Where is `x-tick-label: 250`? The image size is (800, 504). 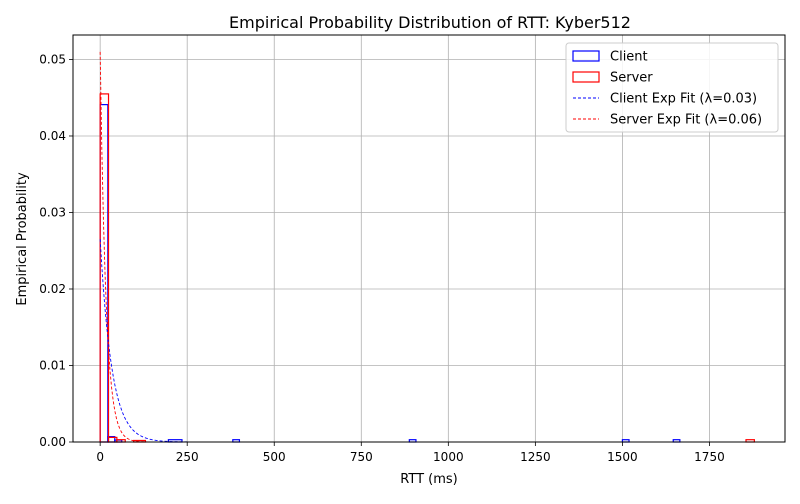 x-tick-label: 250 is located at coordinates (187, 457).